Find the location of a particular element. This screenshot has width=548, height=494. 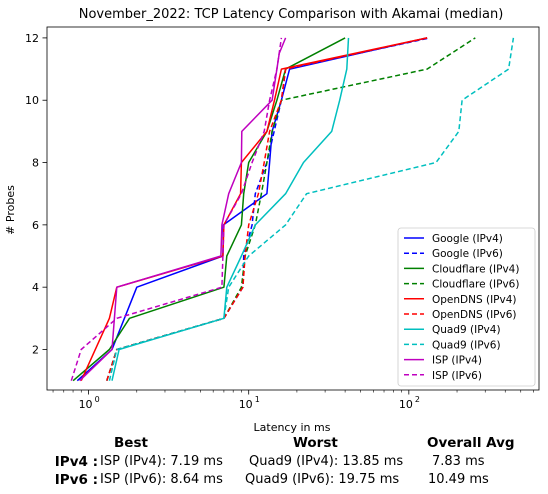

legend-label-3: Cloudflare (IPv6) is located at coordinates (475, 285).